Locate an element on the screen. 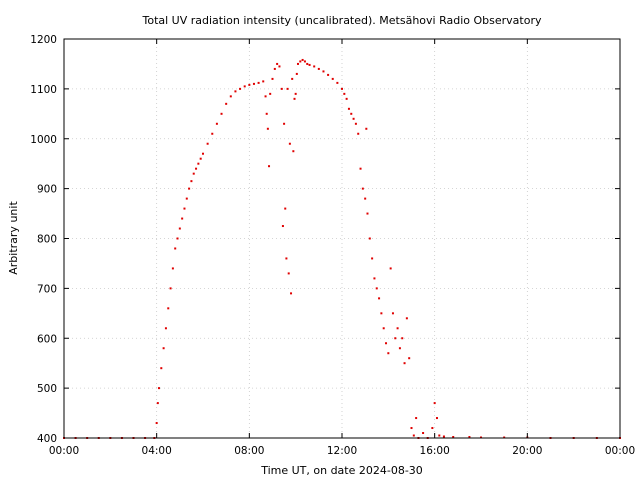 The image size is (640, 480). x-tick-label: 00:00 is located at coordinates (64, 451).